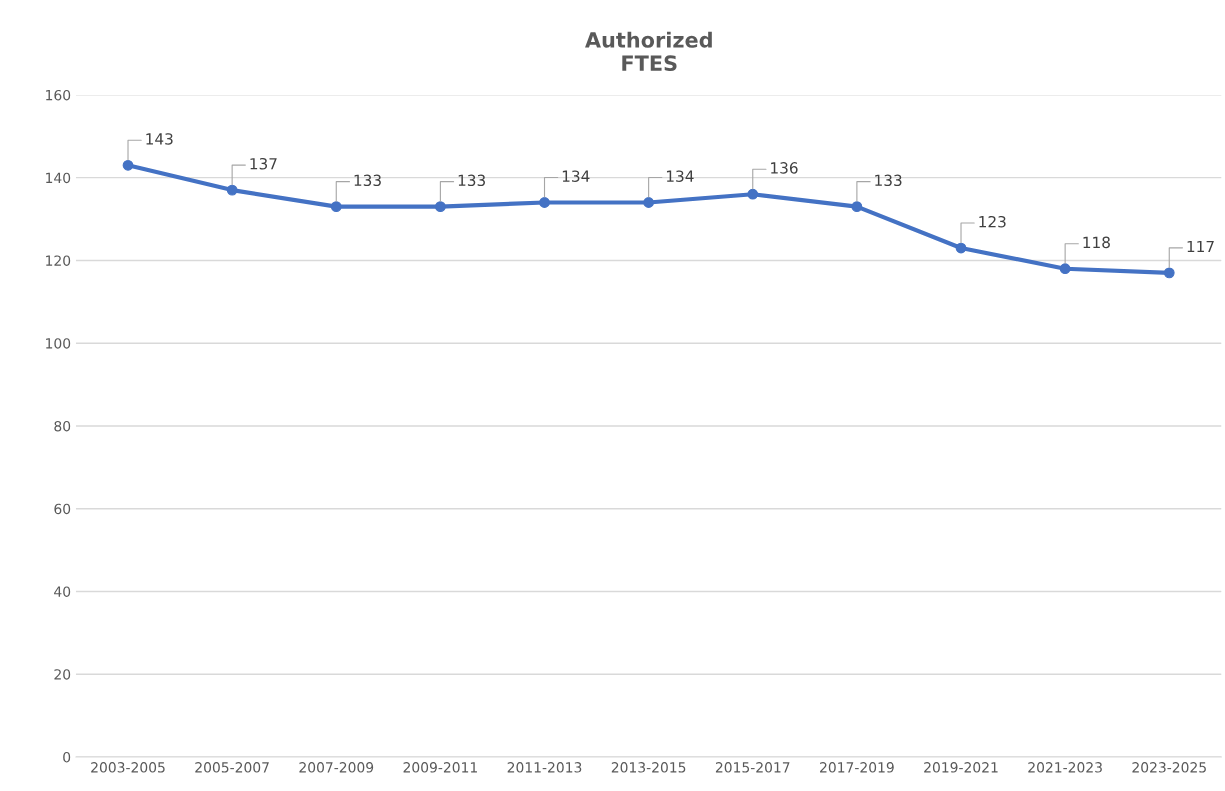 Image resolution: width=1225 pixels, height=791 pixels. Describe the element at coordinates (62, 426) in the screenshot. I see `y-tick-label: 80` at that location.